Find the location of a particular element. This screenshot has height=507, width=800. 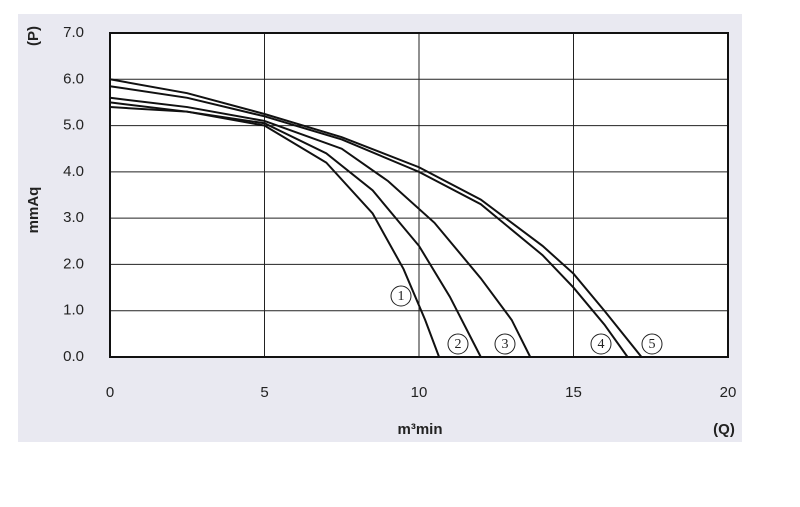

x-tick-label: 0 is located at coordinates (110, 392).